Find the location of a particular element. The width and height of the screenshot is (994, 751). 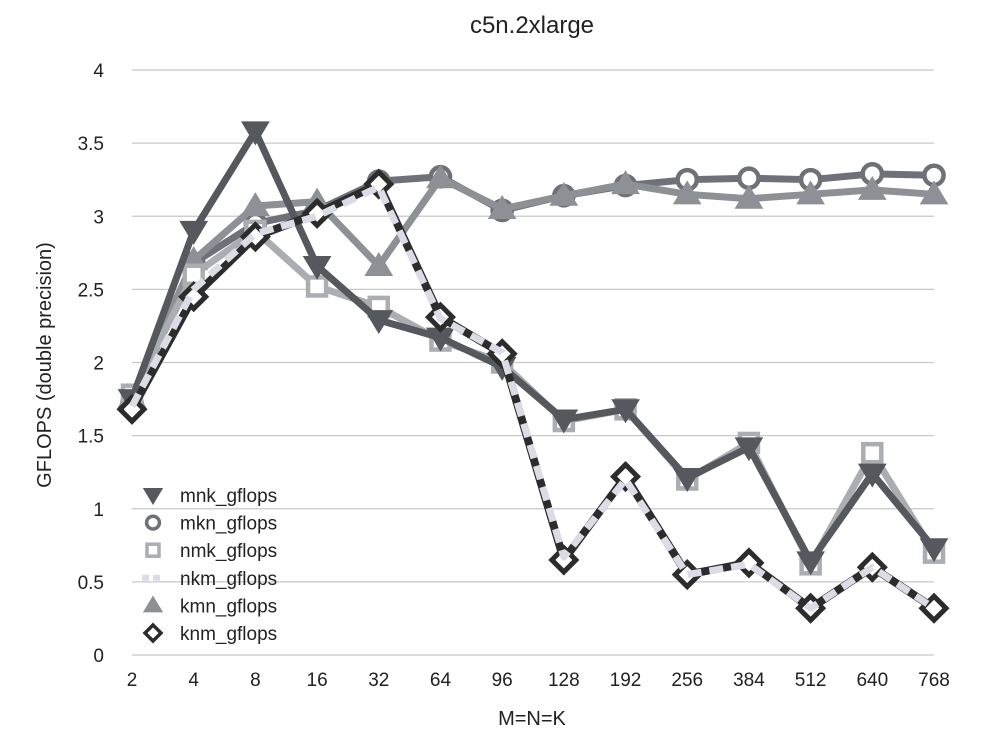

y-tick-label: 4 is located at coordinates (98, 71).